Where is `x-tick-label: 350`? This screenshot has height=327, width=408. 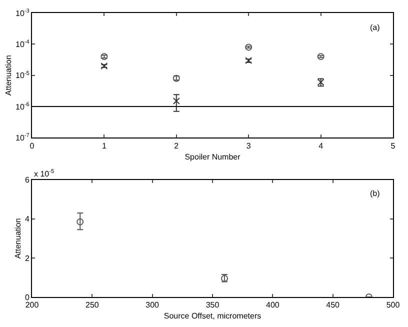
x-tick-label: 350 is located at coordinates (213, 305).